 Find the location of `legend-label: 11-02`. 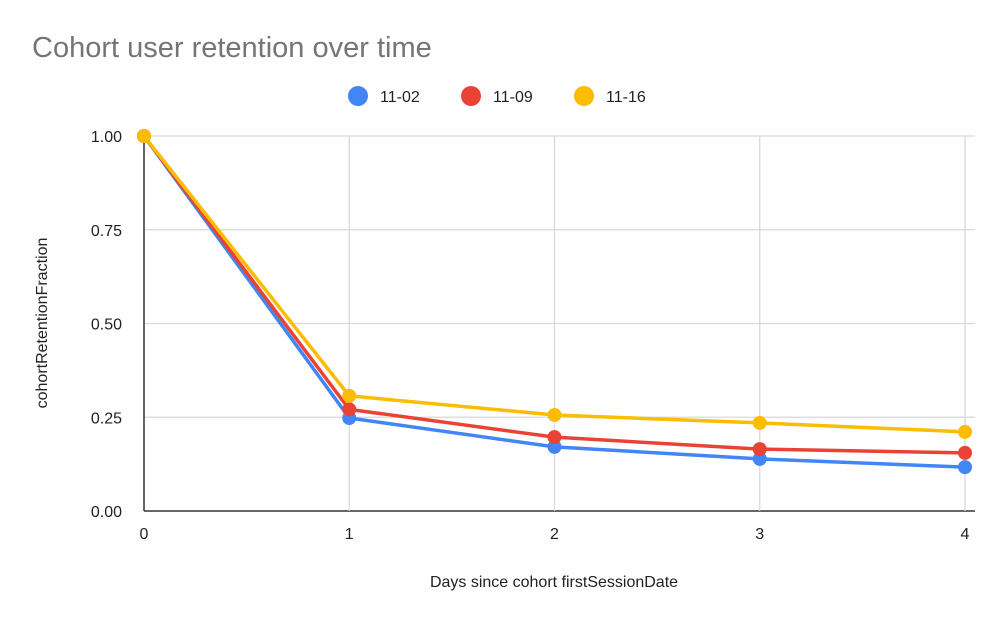

legend-label: 11-02 is located at coordinates (400, 97).